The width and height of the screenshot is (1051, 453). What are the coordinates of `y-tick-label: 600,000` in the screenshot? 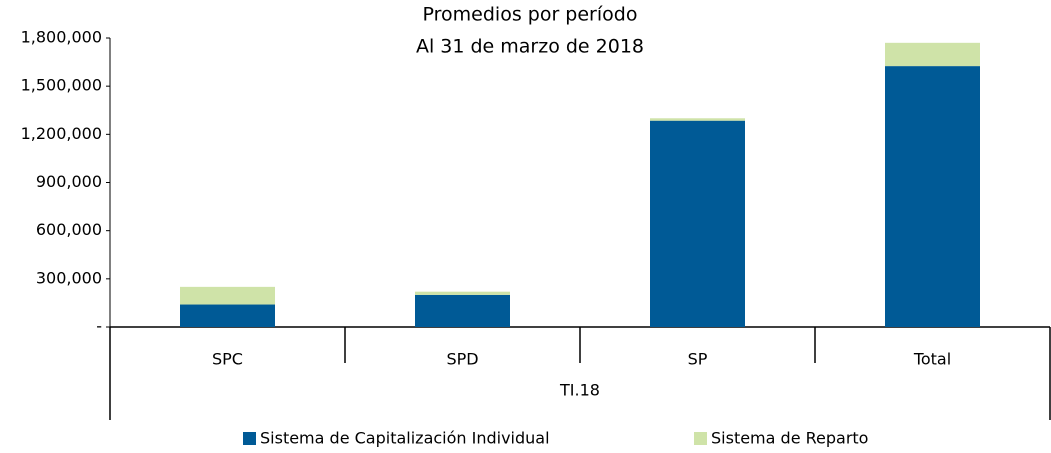 It's located at (69, 229).